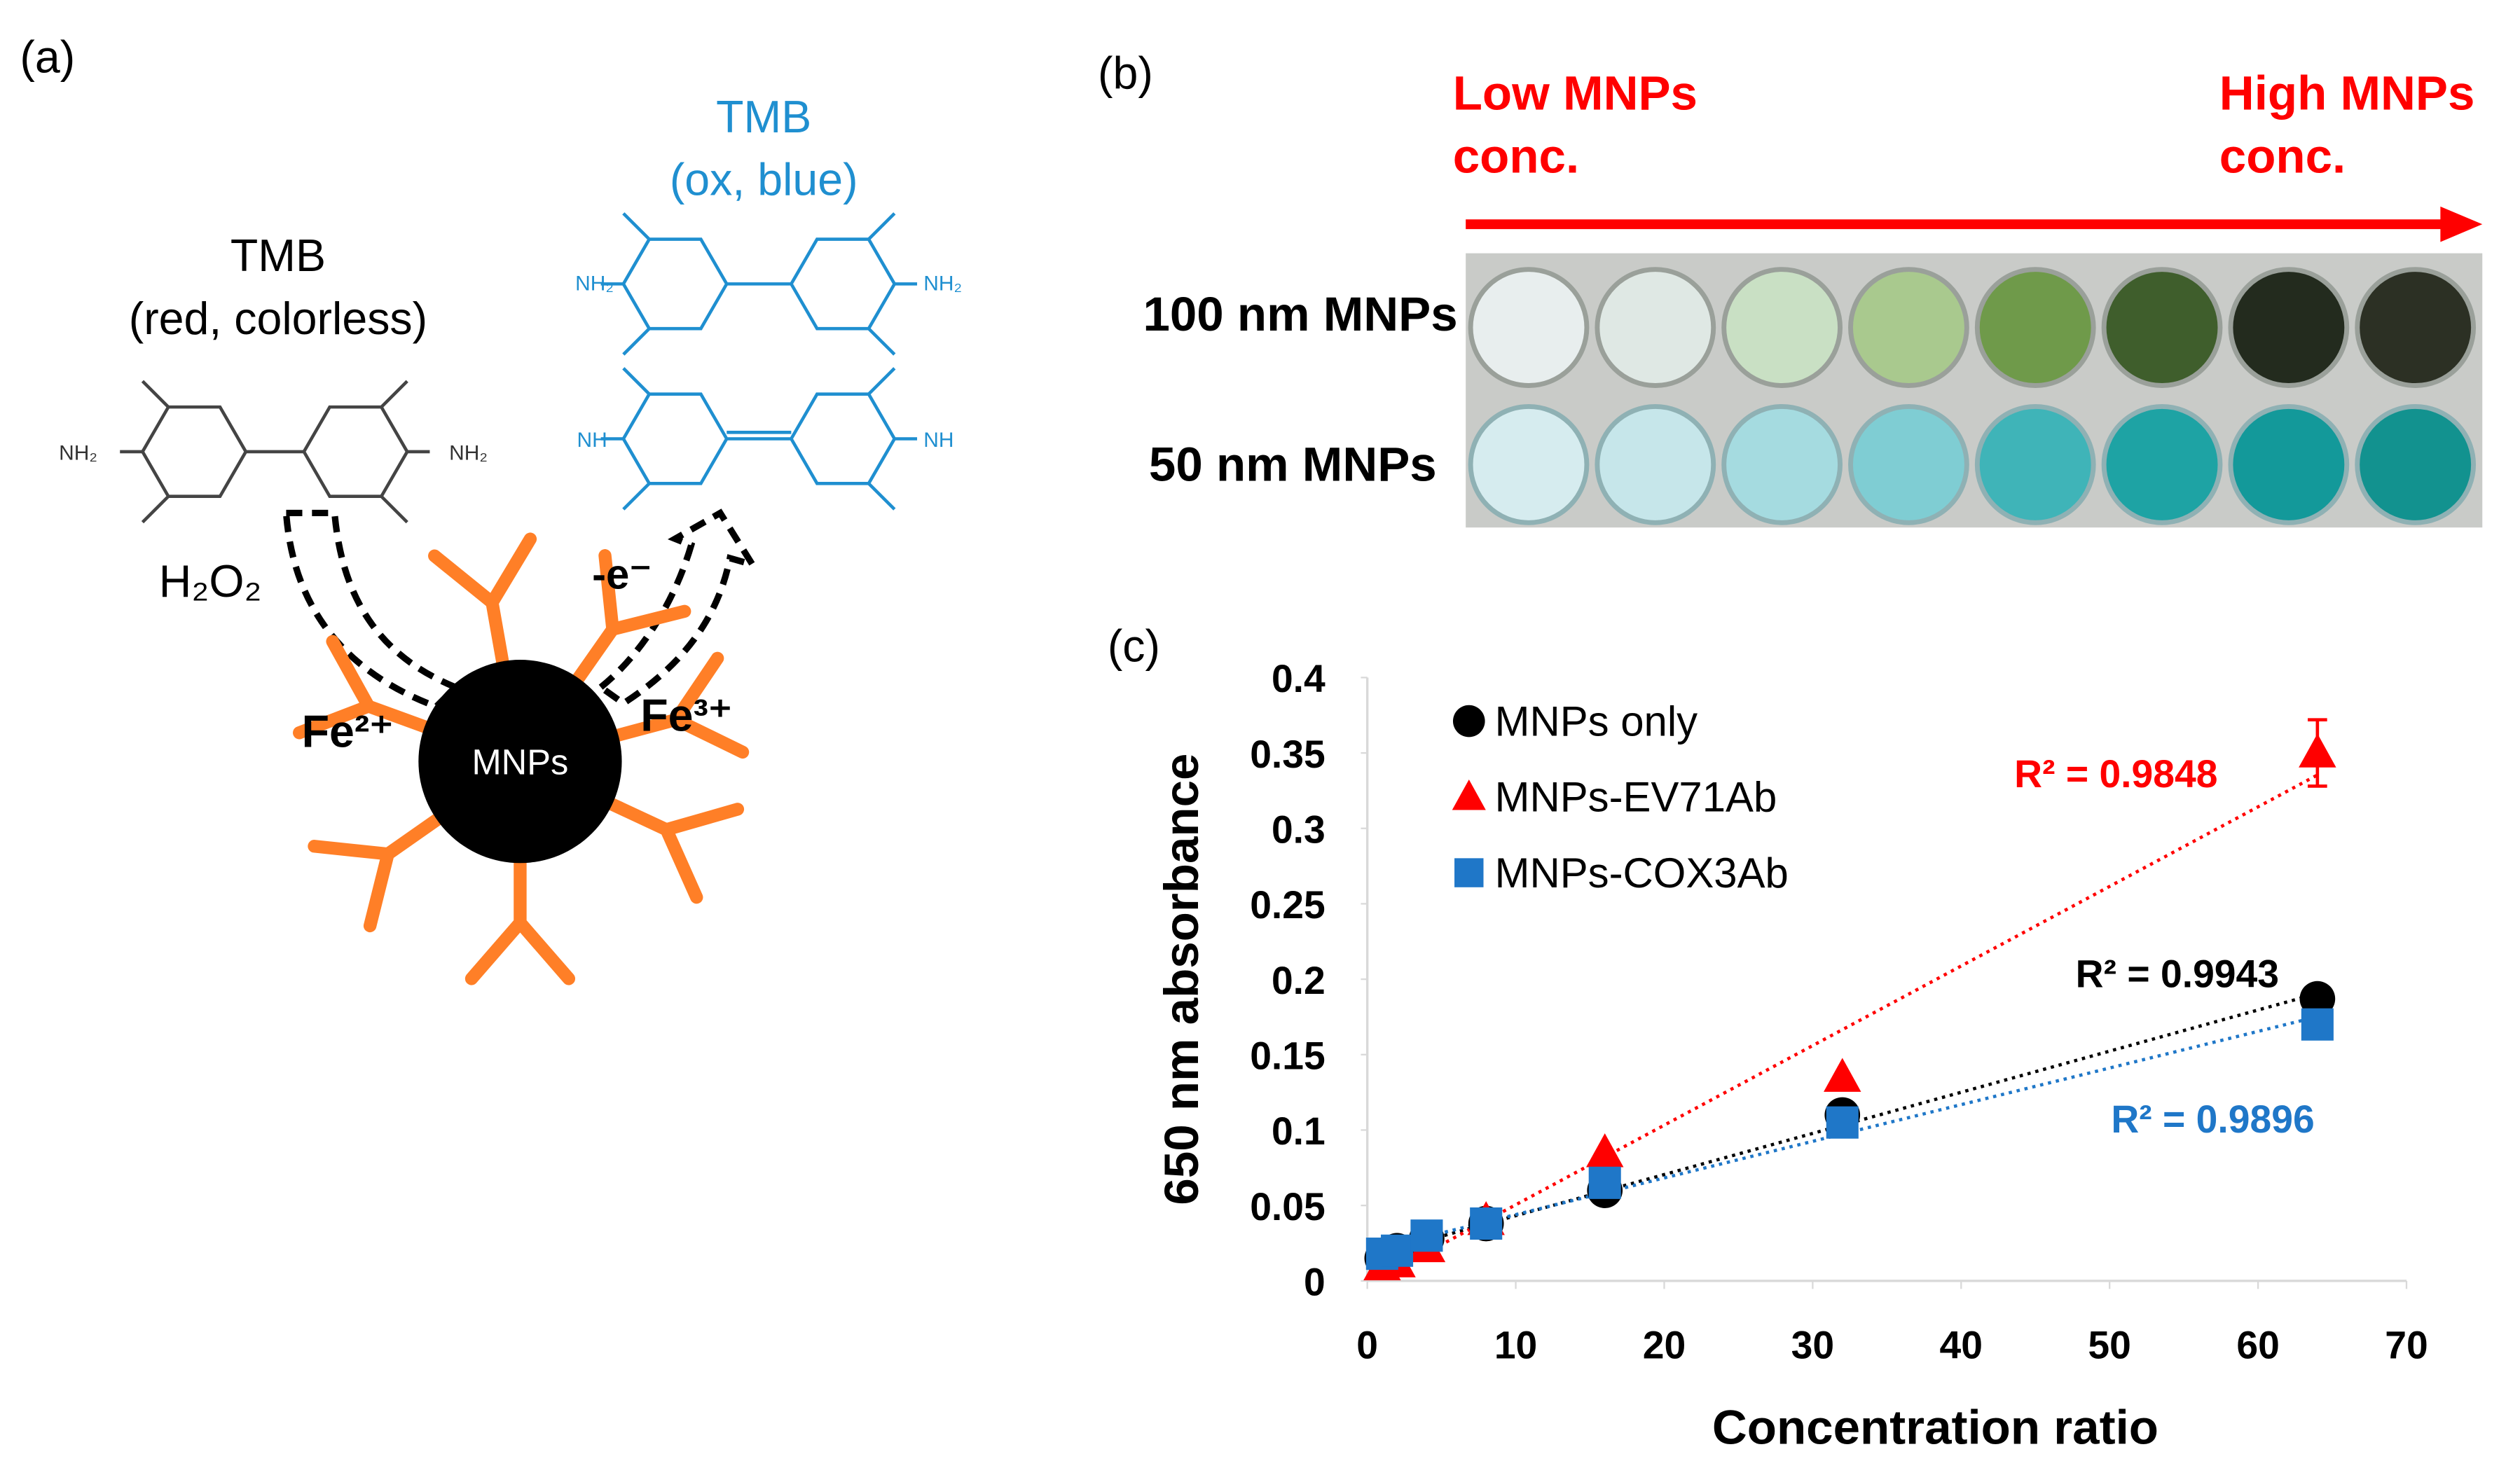 The image size is (2520, 1468). What do you see at coordinates (1972, 396) in the screenshot?
I see `wells` at bounding box center [1972, 396].